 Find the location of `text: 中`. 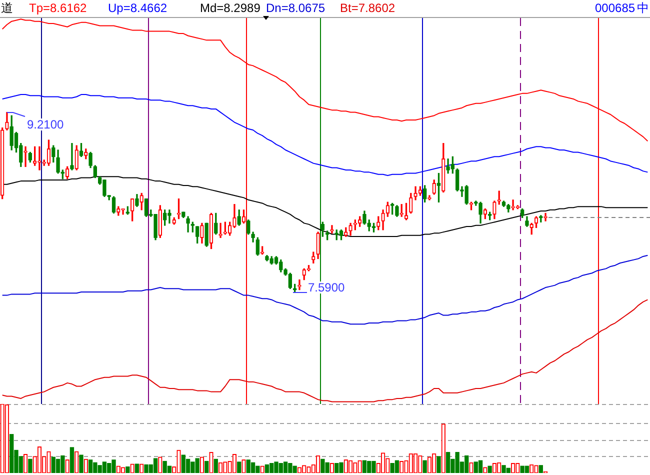

text: 中 is located at coordinates (643, 8).